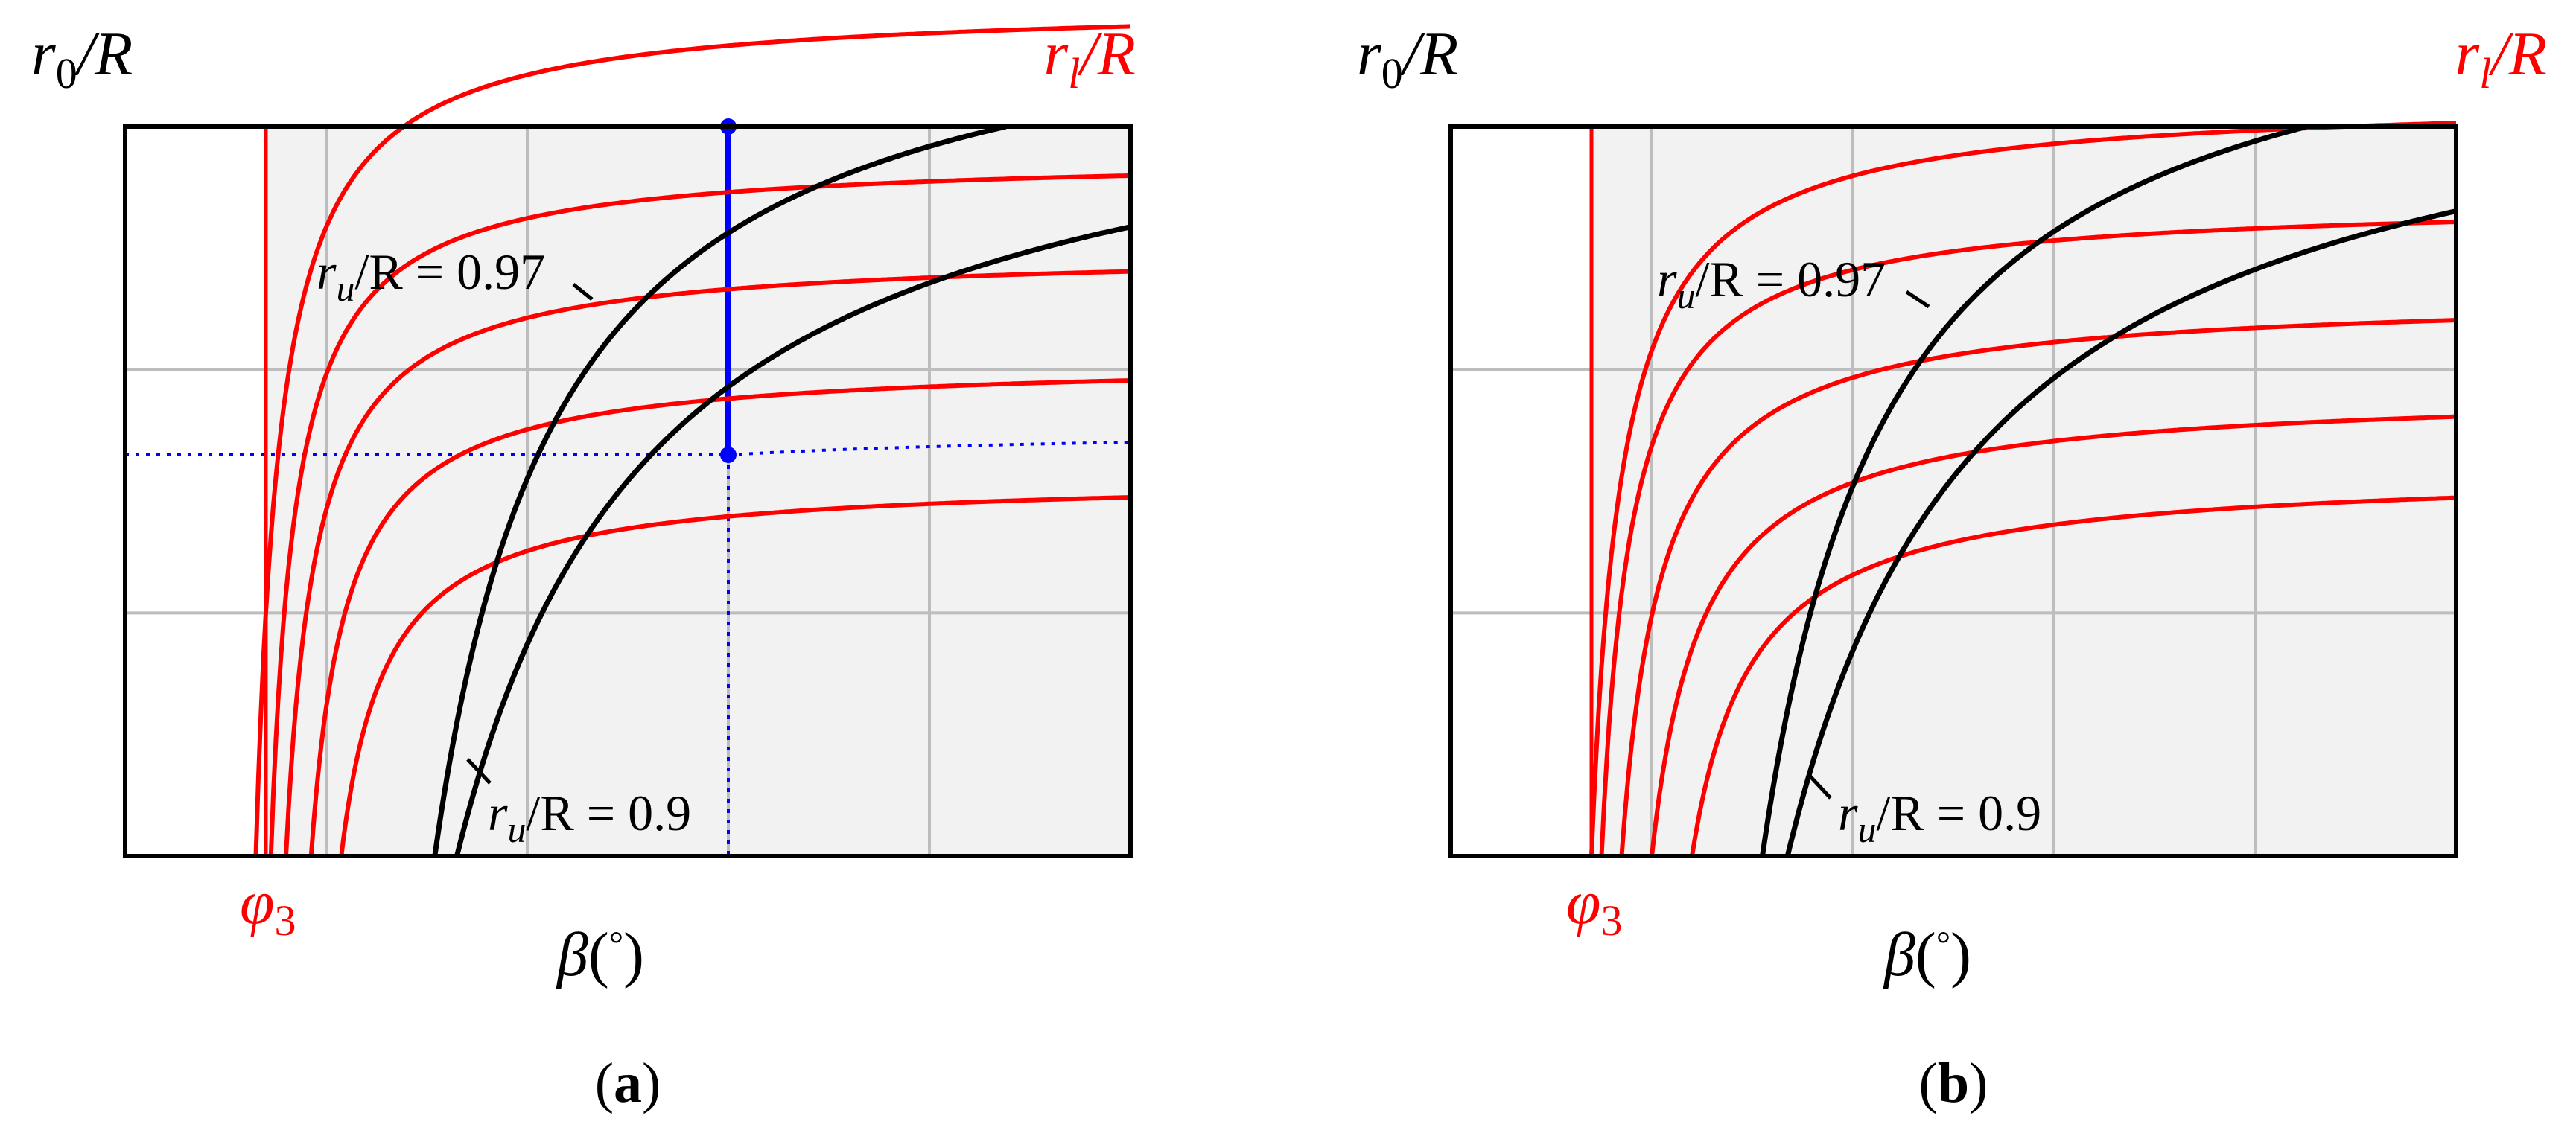 This screenshot has height=1139, width=2576. What do you see at coordinates (1953, 1083) in the screenshot?
I see `panel-label-b: (b)` at bounding box center [1953, 1083].